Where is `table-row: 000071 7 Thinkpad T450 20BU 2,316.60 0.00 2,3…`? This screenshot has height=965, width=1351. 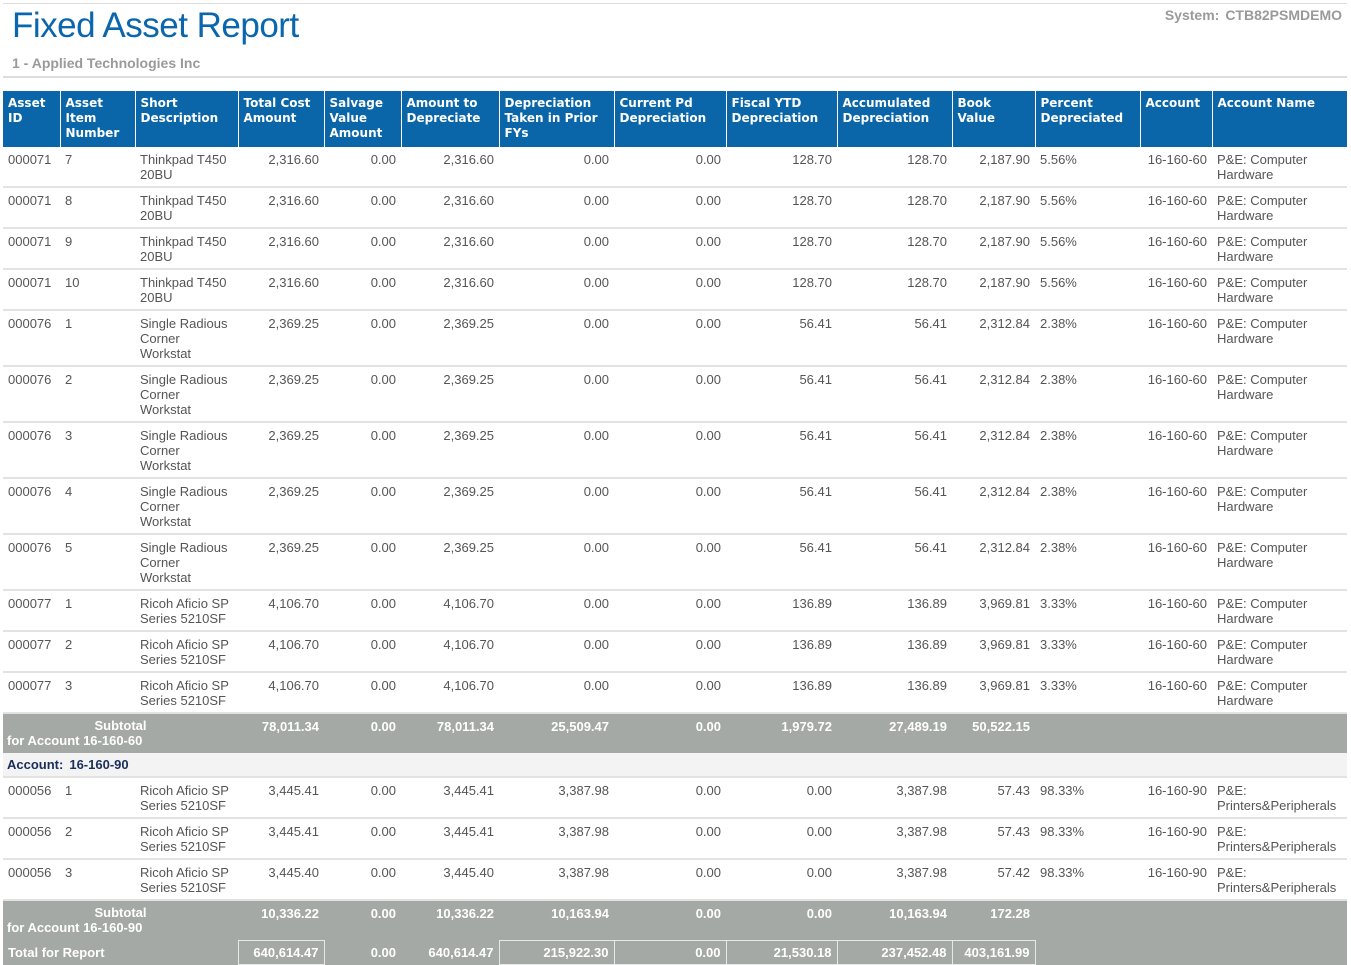
table-row: 000071 7 Thinkpad T450 20BU 2,316.60 0.00 2,3… is located at coordinates (675, 167).